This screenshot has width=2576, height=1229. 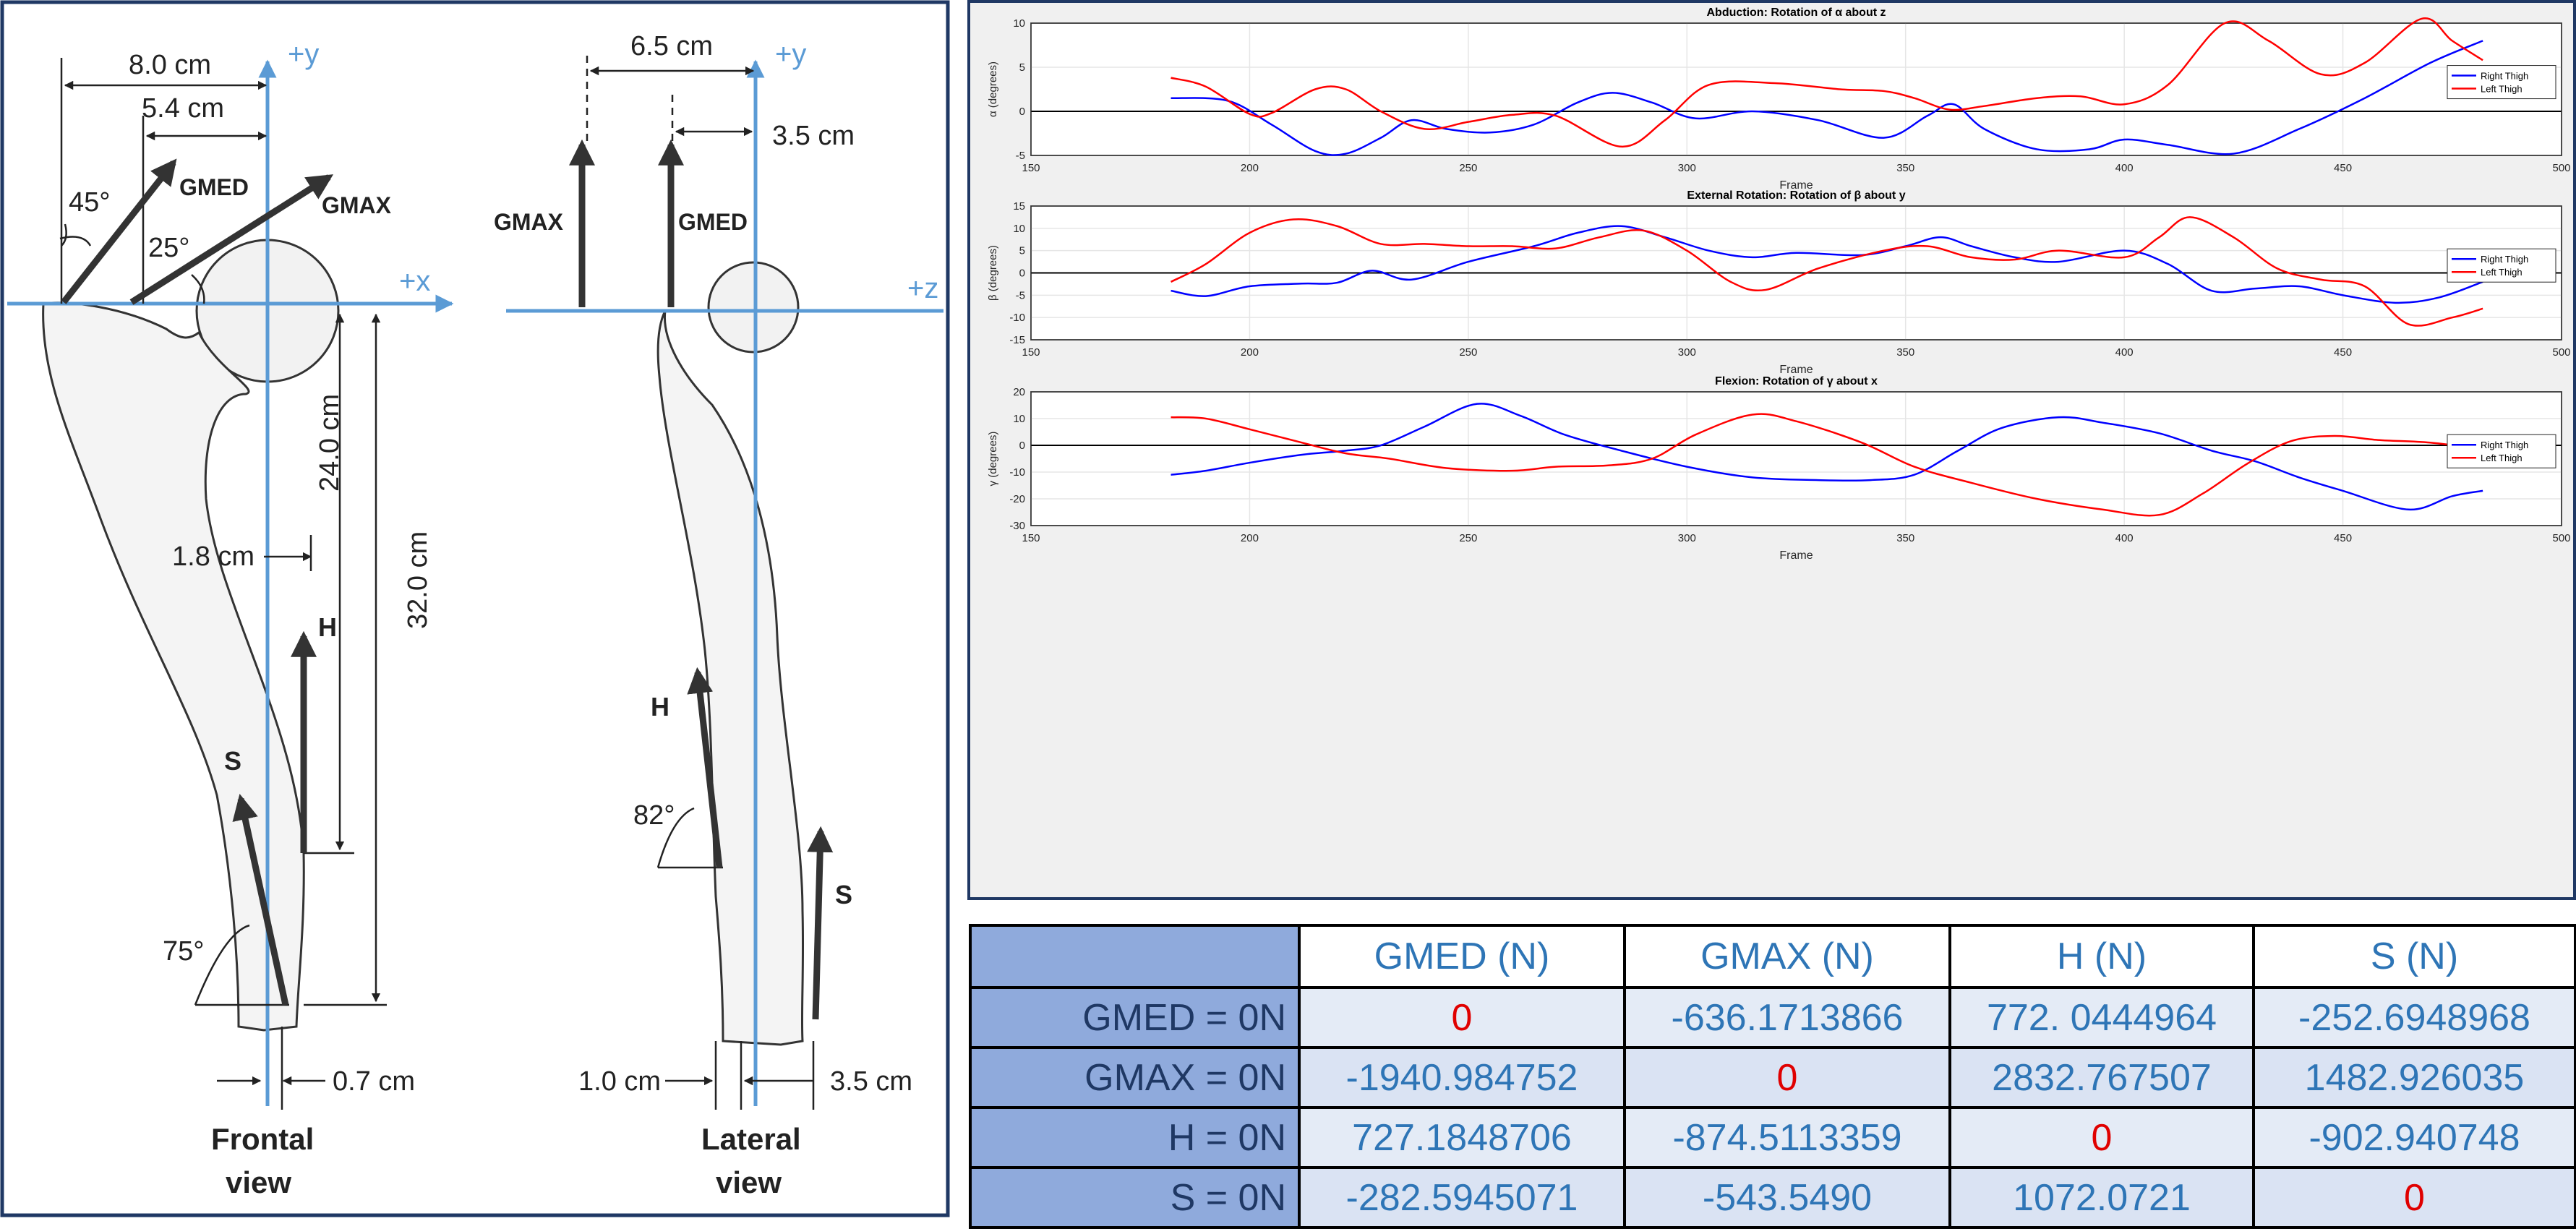 I want to click on table-cell: -252.6948968, so click(x=2414, y=1017).